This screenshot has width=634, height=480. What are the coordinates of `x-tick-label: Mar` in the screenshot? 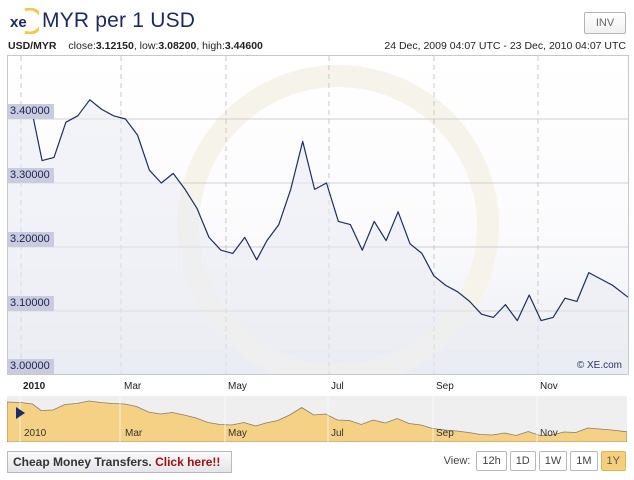 It's located at (133, 386).